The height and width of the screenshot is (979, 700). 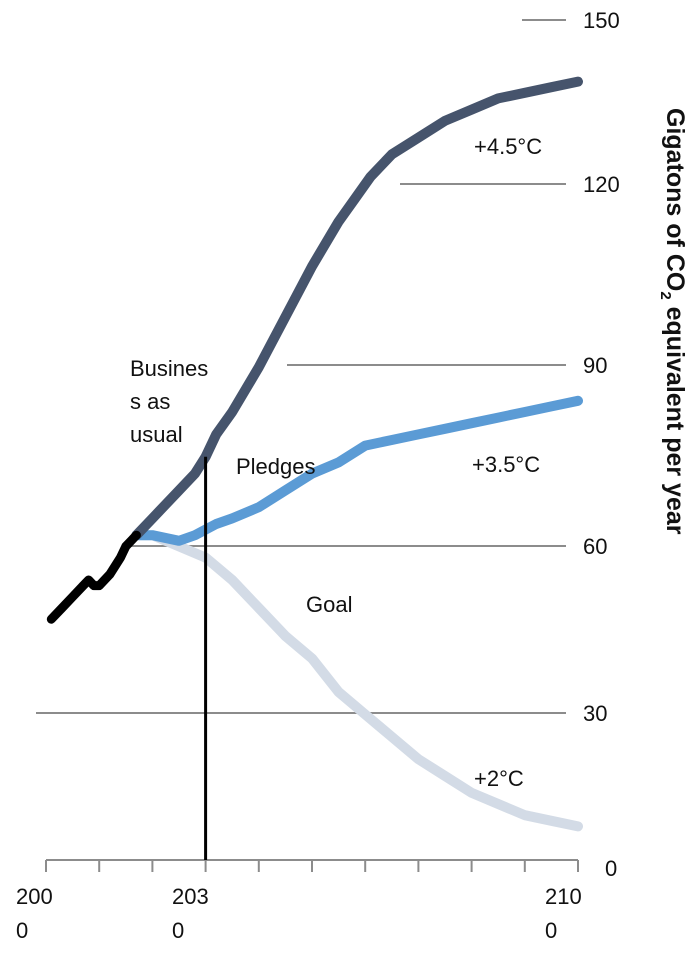 I want to click on x-tick-label-2100: 210 0, so click(x=566, y=913).